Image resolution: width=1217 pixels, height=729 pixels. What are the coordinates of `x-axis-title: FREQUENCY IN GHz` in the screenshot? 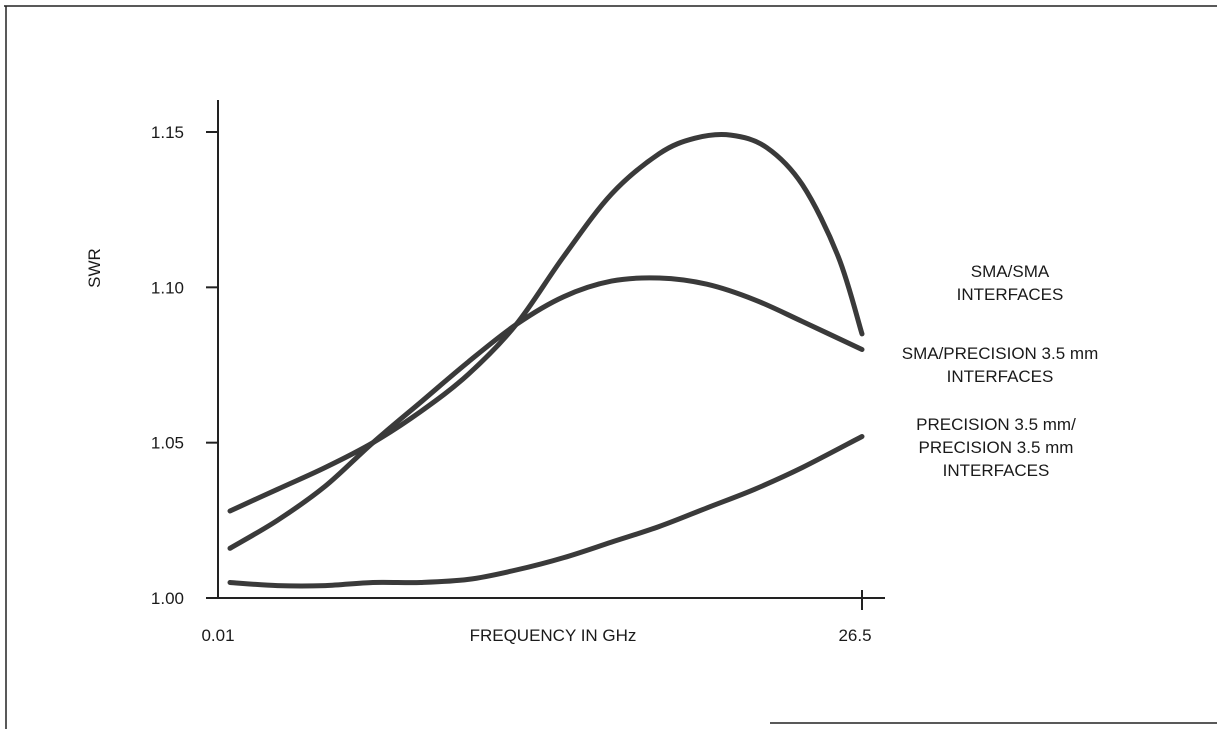 It's located at (553, 635).